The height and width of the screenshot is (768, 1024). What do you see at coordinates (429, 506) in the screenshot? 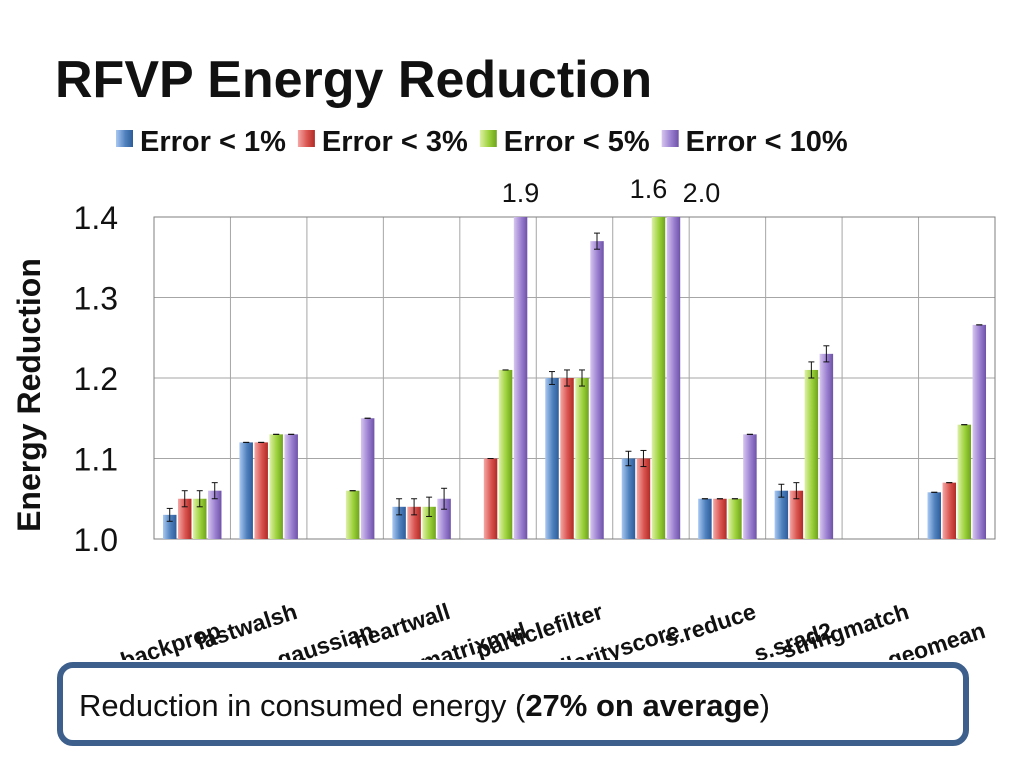
I see `errorbar-heartwall-s3` at bounding box center [429, 506].